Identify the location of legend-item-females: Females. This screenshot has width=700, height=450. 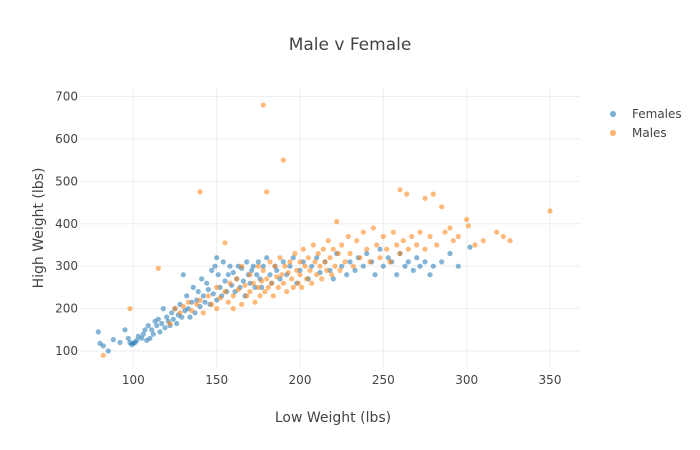
(646, 114).